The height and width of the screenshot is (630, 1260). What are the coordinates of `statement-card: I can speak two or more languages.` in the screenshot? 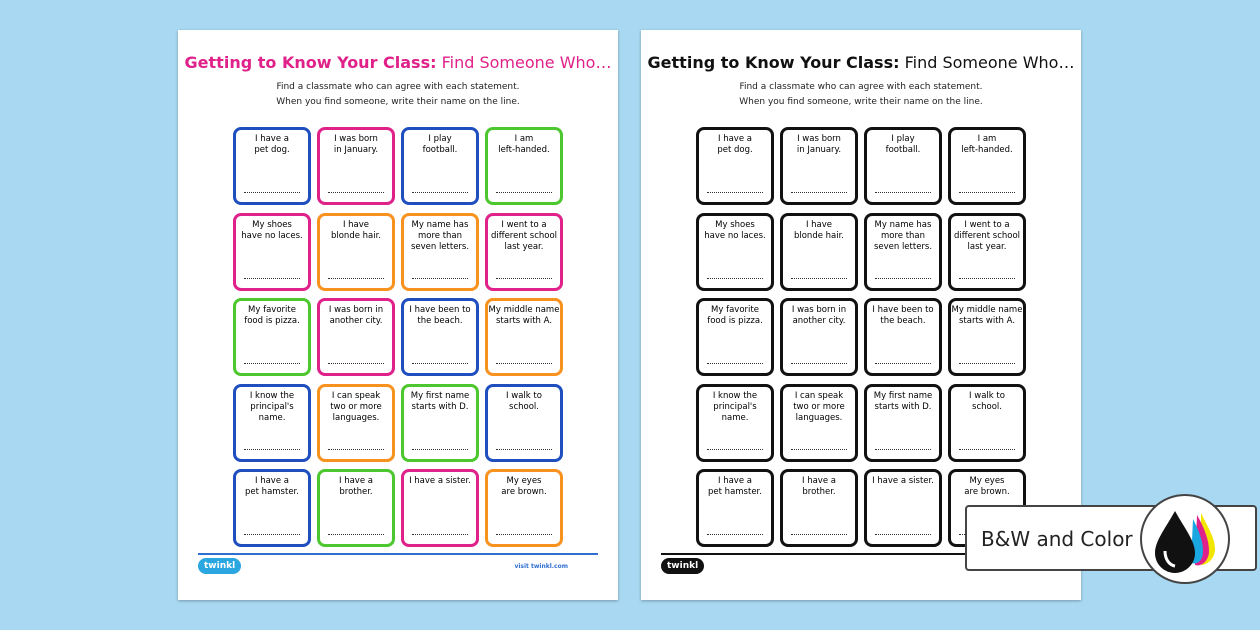 It's located at (819, 422).